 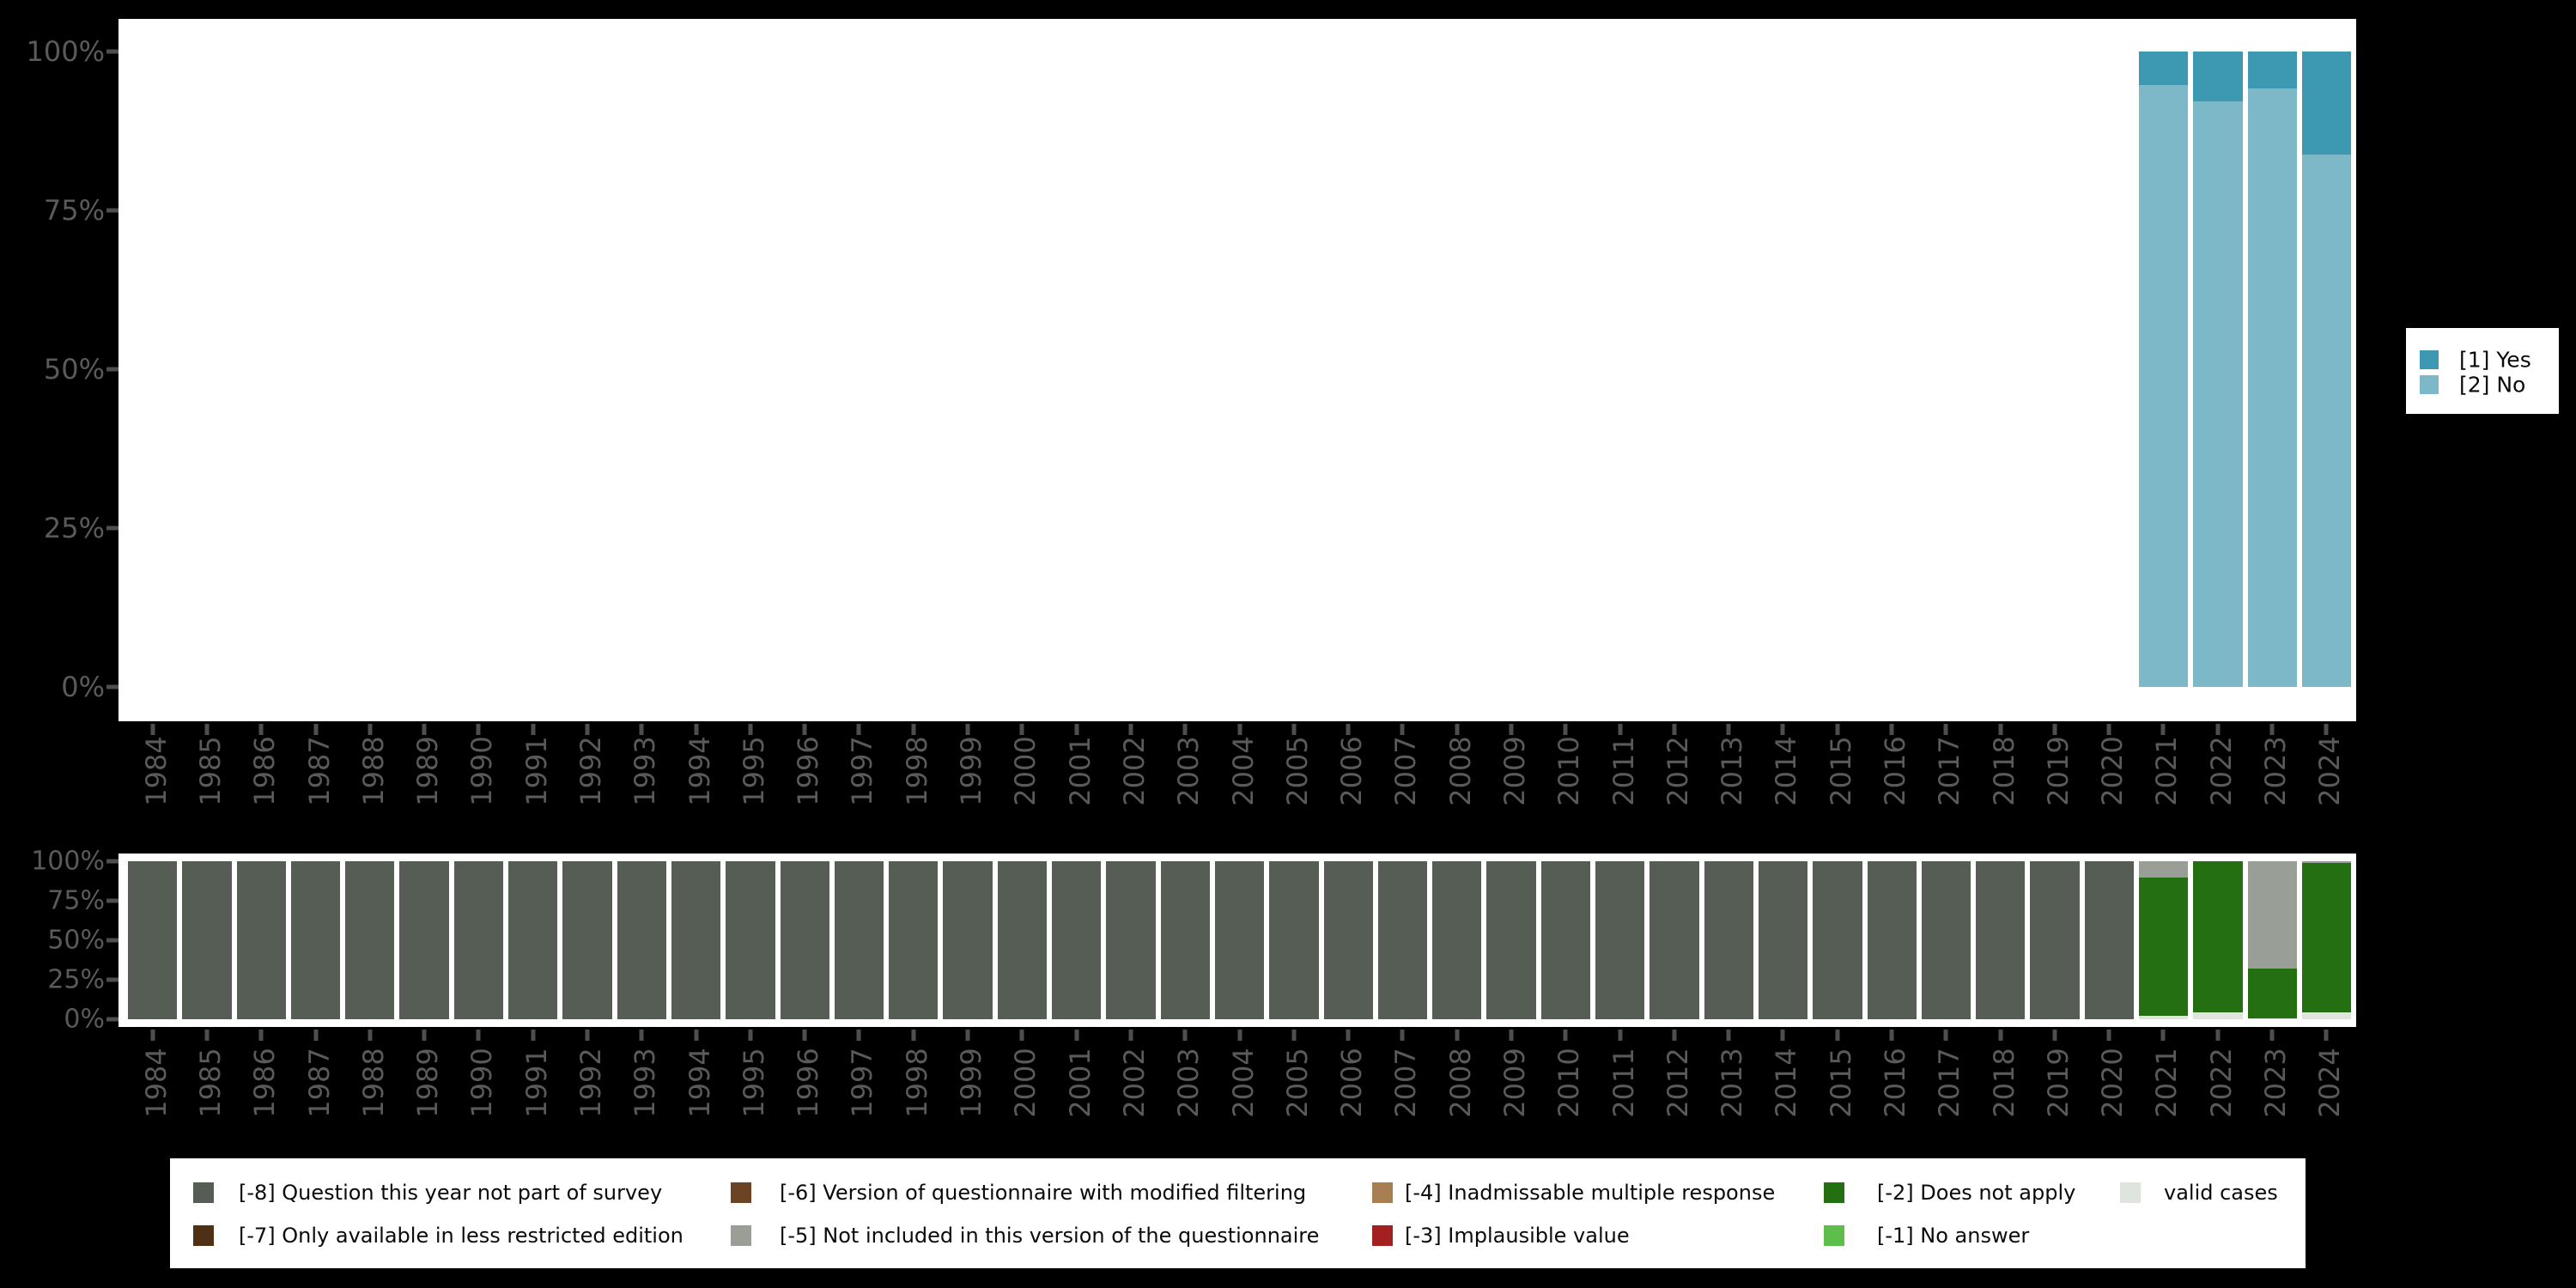 What do you see at coordinates (479, 940) in the screenshot?
I see `segment-m8-1990` at bounding box center [479, 940].